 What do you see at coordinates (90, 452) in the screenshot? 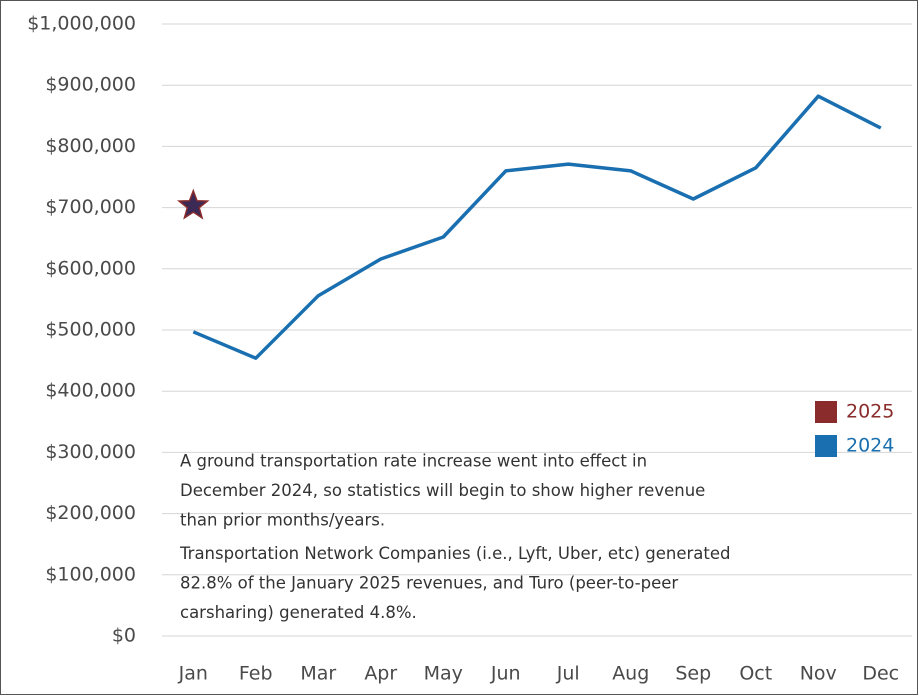
I see `y-tick-label: $300,000` at bounding box center [90, 452].